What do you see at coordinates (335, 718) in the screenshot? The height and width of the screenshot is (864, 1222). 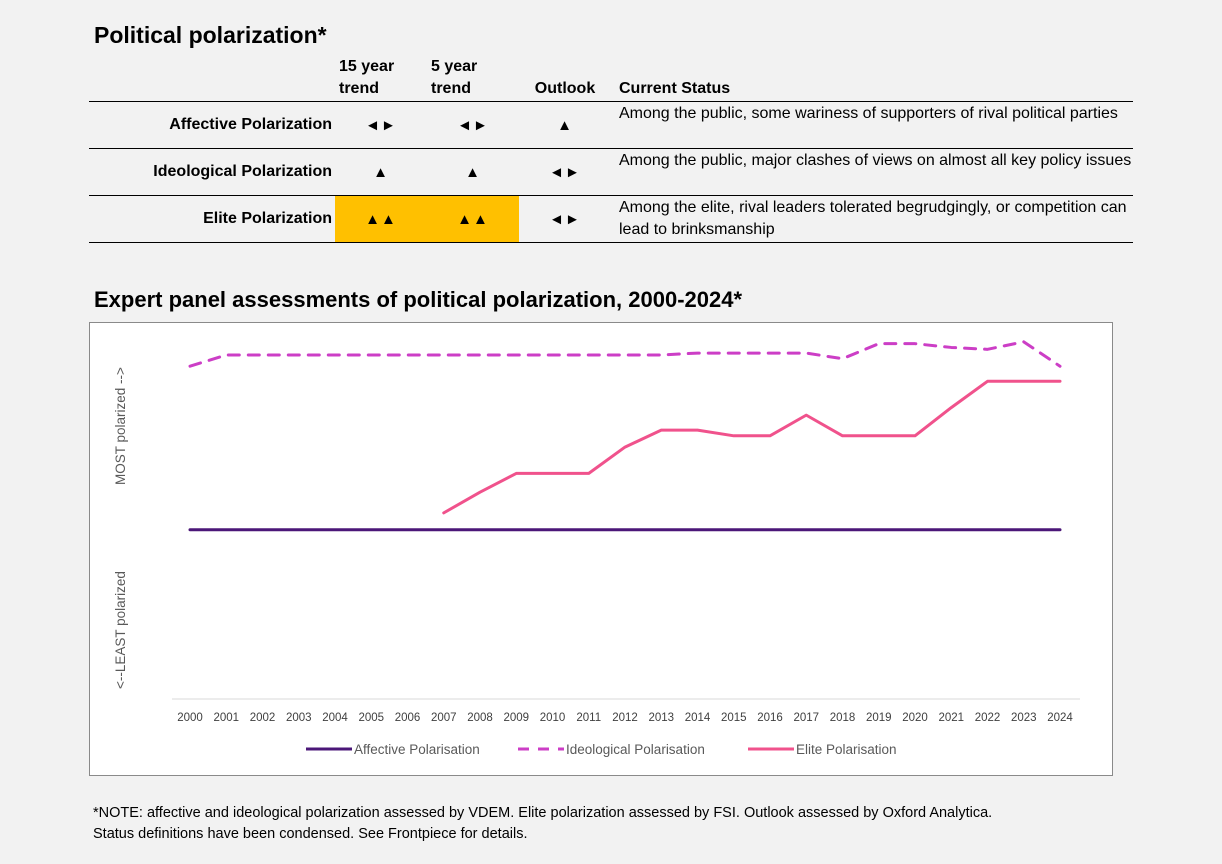 I see `x-tick-label: 2004` at bounding box center [335, 718].